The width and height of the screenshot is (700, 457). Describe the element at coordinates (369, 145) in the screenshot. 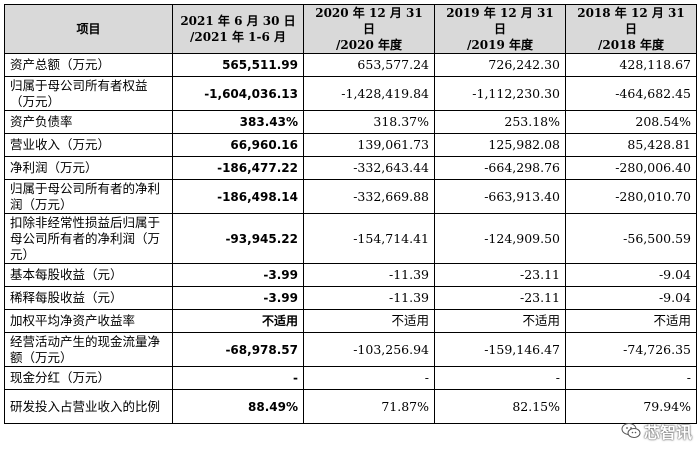

I see `cell-2020: 139,061.73` at that location.